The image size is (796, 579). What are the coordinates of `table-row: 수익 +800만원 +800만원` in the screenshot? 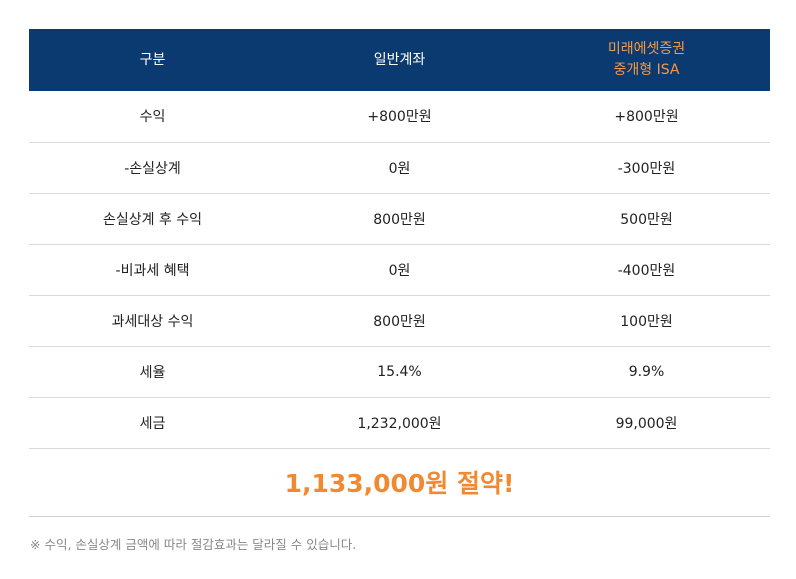 It's located at (399, 117).